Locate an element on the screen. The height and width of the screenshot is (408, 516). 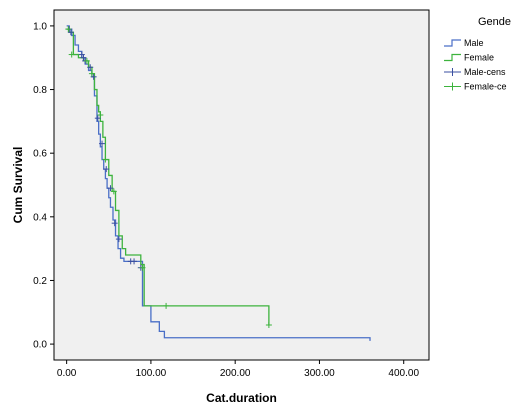
legend-item: Female-ce is located at coordinates (475, 87).